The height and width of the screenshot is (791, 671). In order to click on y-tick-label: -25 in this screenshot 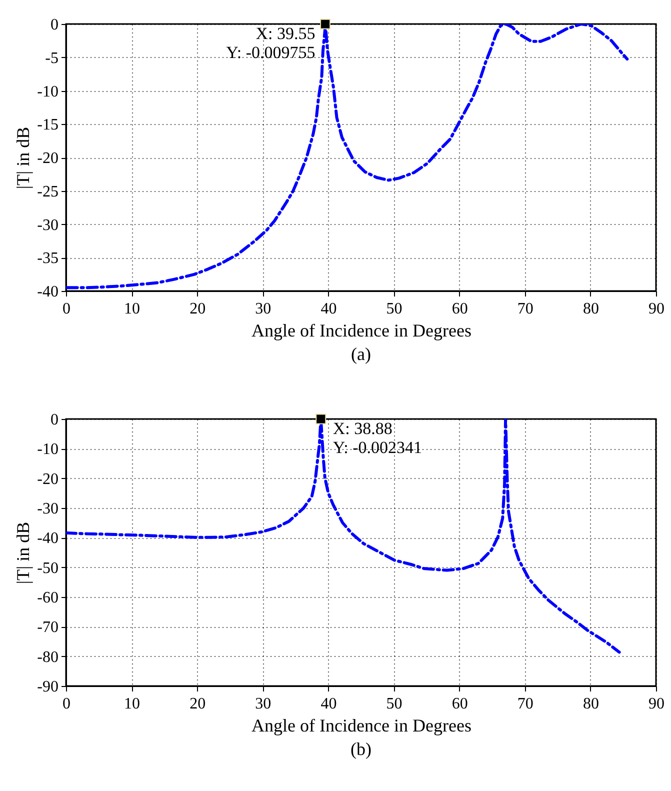, I will do `click(47, 191)`.